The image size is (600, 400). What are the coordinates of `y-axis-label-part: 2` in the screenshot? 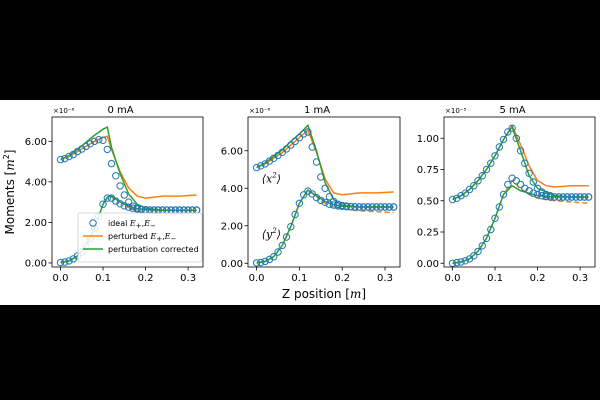 It's located at (6, 156).